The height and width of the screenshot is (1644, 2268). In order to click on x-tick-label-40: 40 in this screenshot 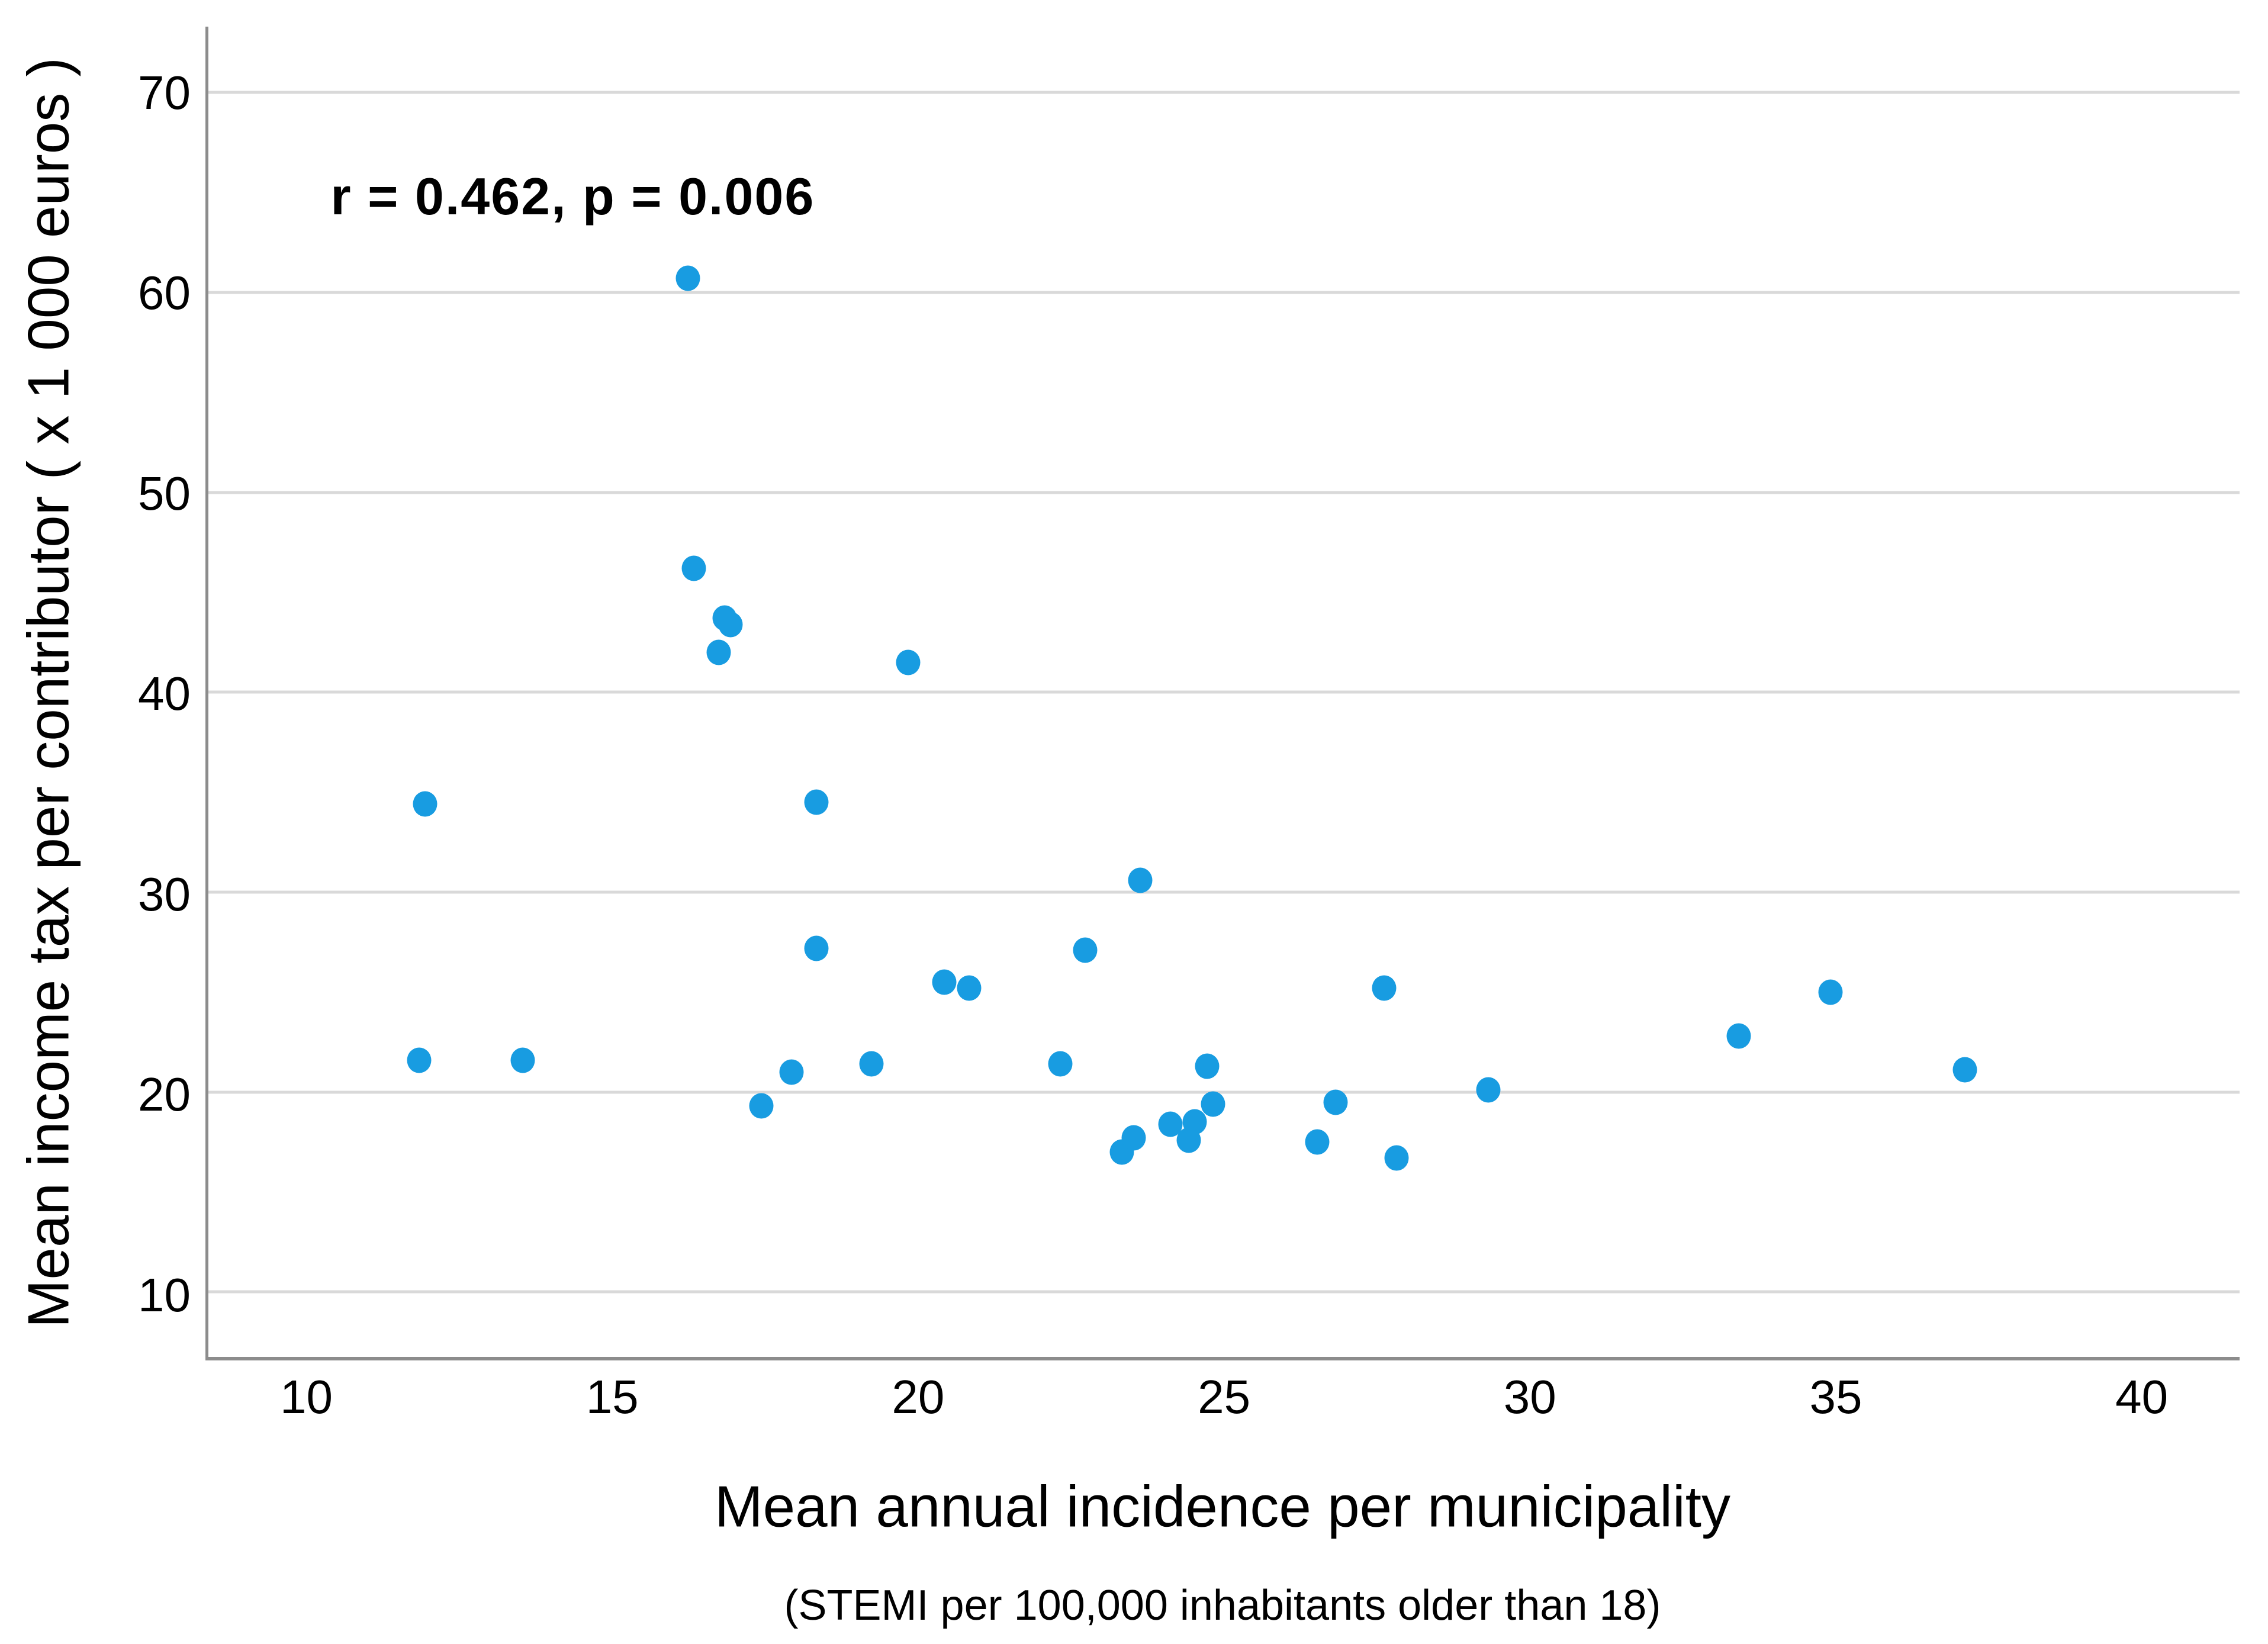, I will do `click(2142, 1396)`.